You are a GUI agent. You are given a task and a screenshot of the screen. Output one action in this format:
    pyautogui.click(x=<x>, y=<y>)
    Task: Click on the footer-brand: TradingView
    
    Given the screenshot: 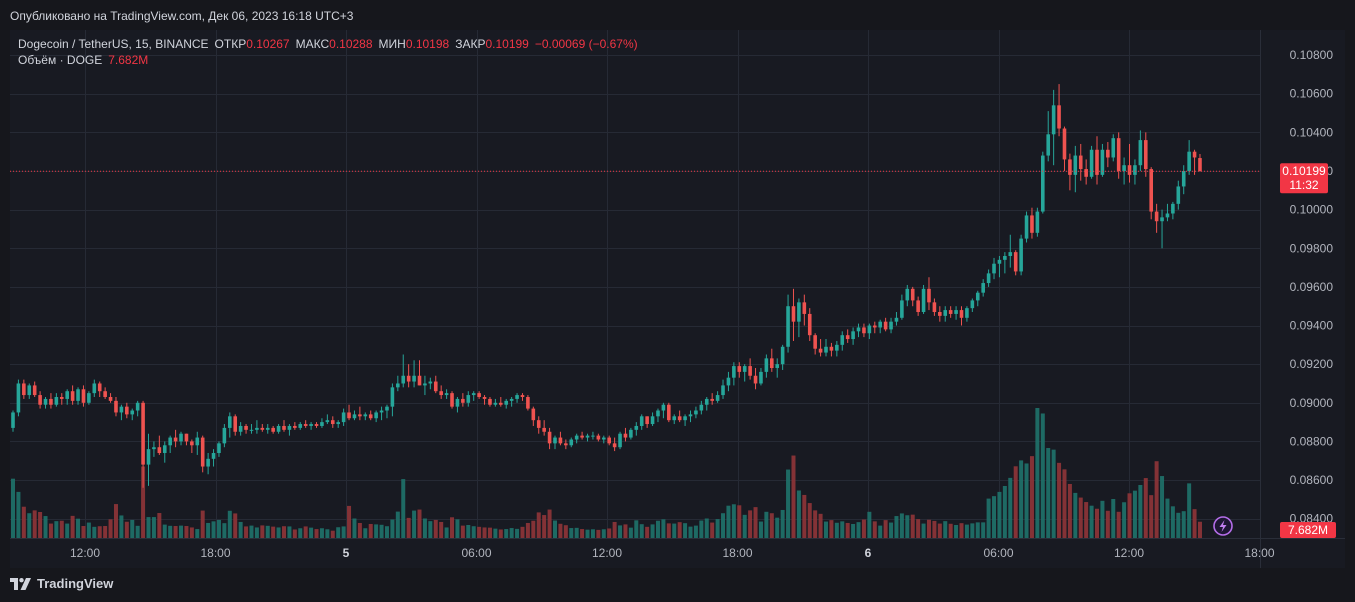 What is the action you would take?
    pyautogui.click(x=61, y=583)
    